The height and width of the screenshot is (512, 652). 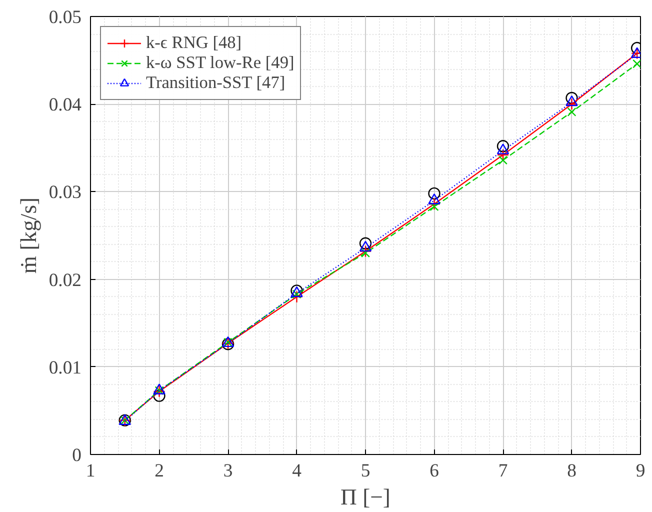 What do you see at coordinates (297, 471) in the screenshot?
I see `x-tick-label: 4` at bounding box center [297, 471].